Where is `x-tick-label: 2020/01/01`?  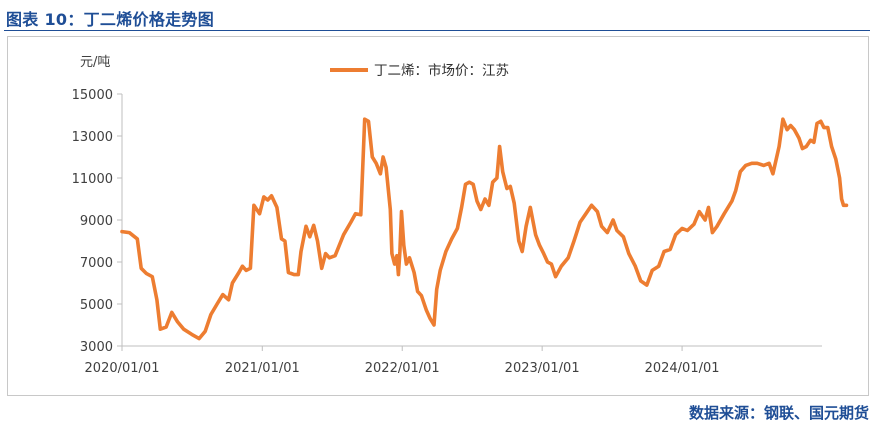 x-tick-label: 2020/01/01 is located at coordinates (122, 368).